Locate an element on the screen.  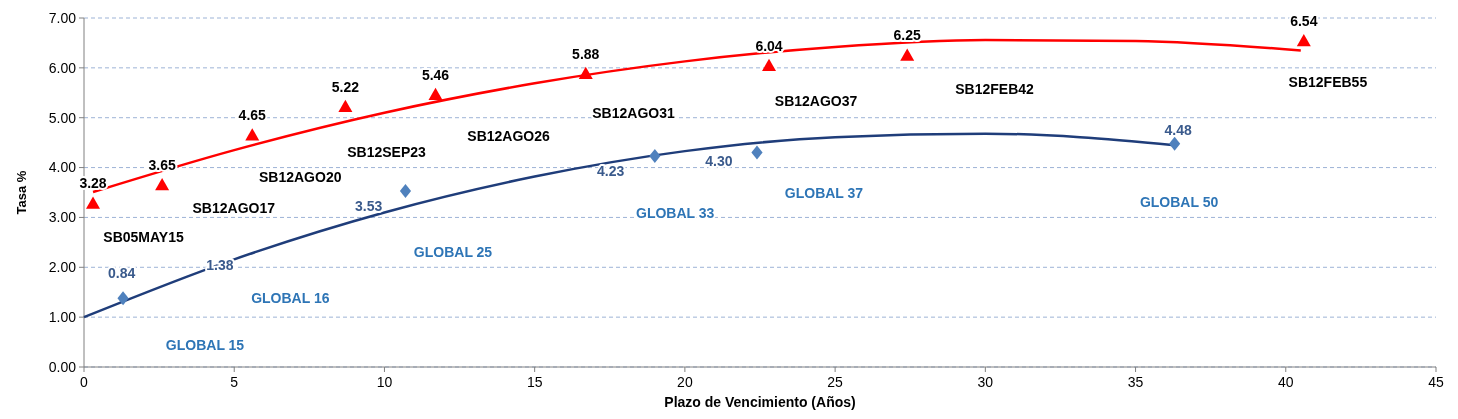
y-tick-label: 7.00 is located at coordinates (62, 17).